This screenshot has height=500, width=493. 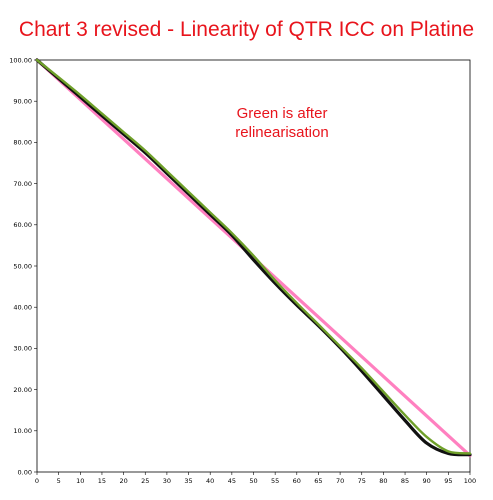 What do you see at coordinates (188, 481) in the screenshot?
I see `x-tick-label: 35` at bounding box center [188, 481].